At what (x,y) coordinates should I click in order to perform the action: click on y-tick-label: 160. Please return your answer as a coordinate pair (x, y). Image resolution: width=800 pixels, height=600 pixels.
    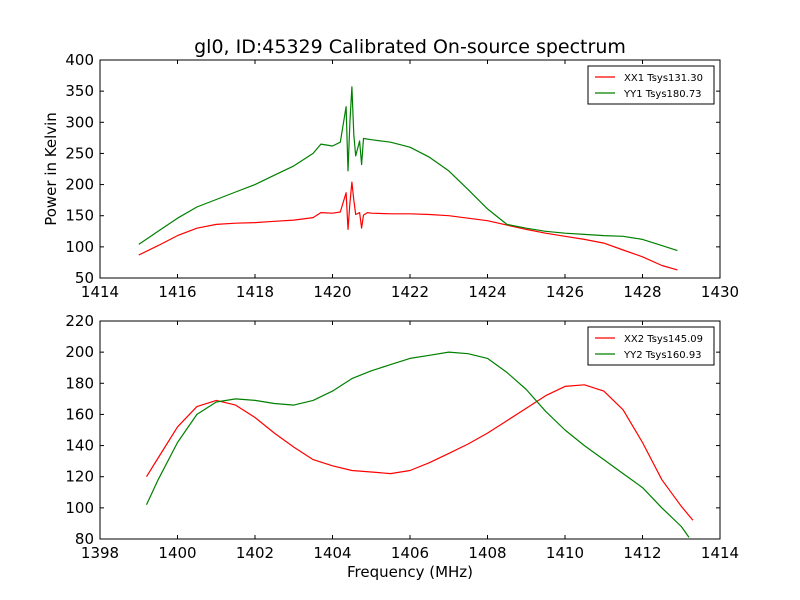
    Looking at the image, I should click on (79, 414).